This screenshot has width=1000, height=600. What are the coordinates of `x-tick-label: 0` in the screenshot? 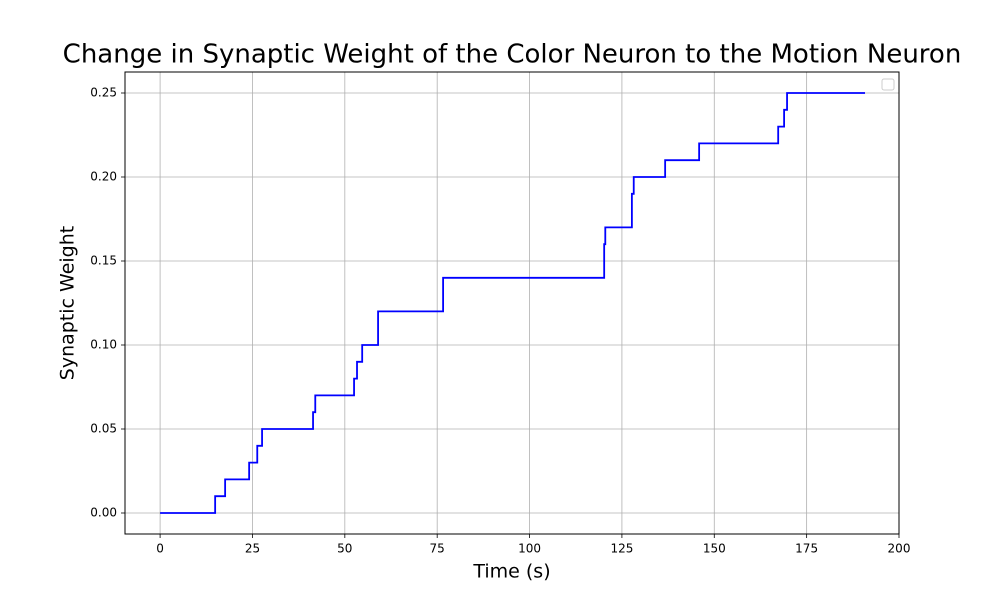 It's located at (160, 549).